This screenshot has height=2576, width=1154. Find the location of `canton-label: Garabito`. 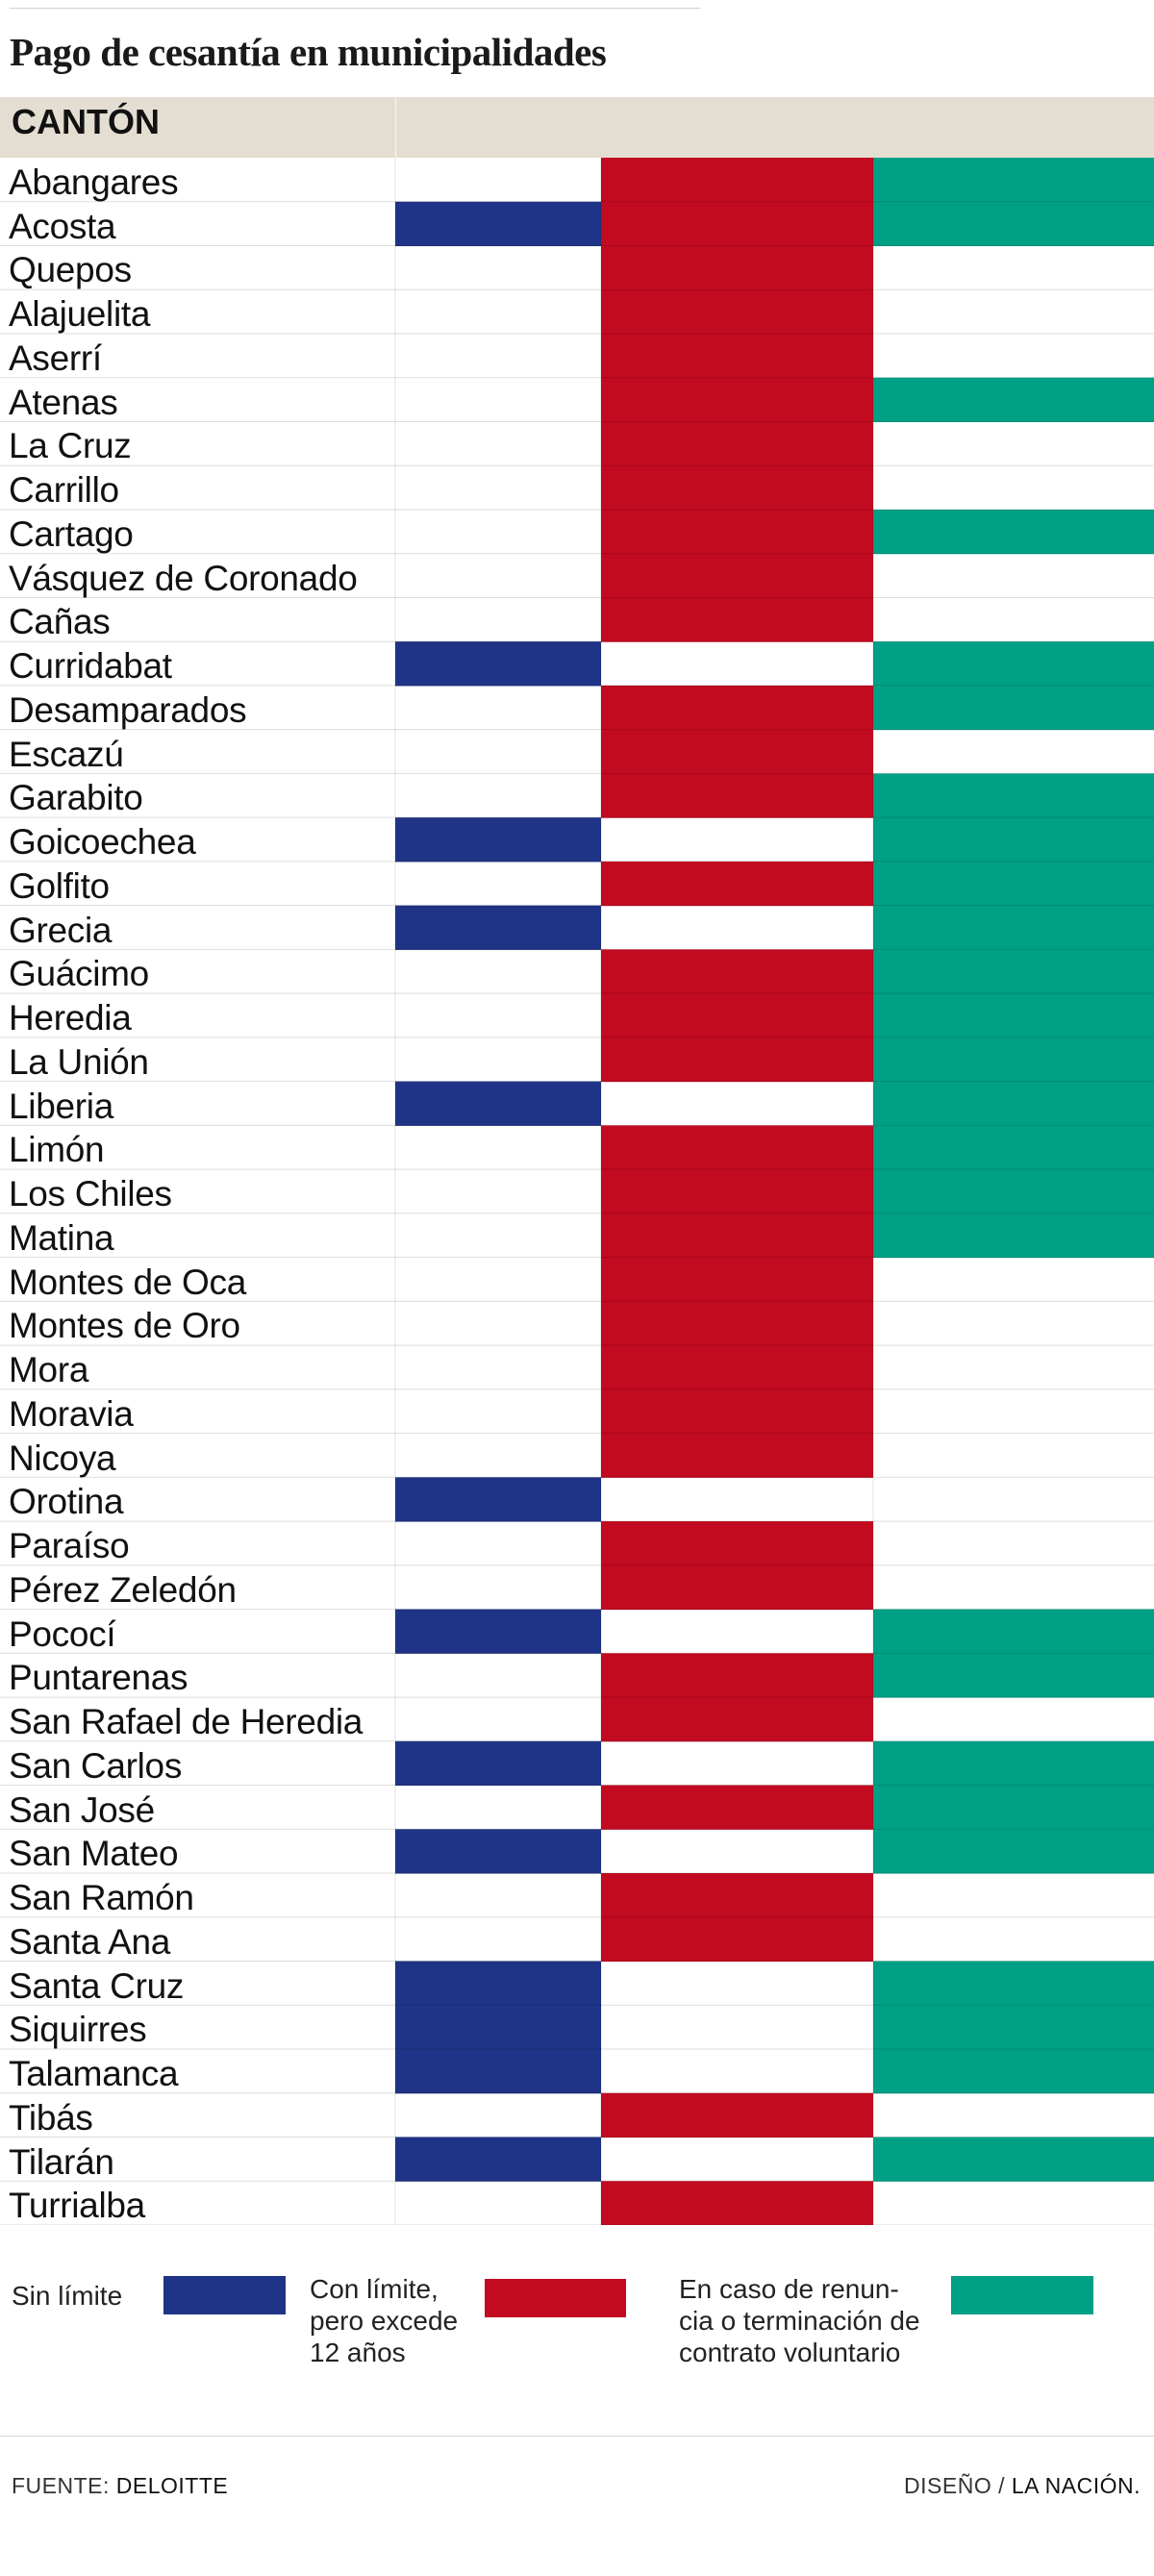

canton-label: Garabito is located at coordinates (76, 798).